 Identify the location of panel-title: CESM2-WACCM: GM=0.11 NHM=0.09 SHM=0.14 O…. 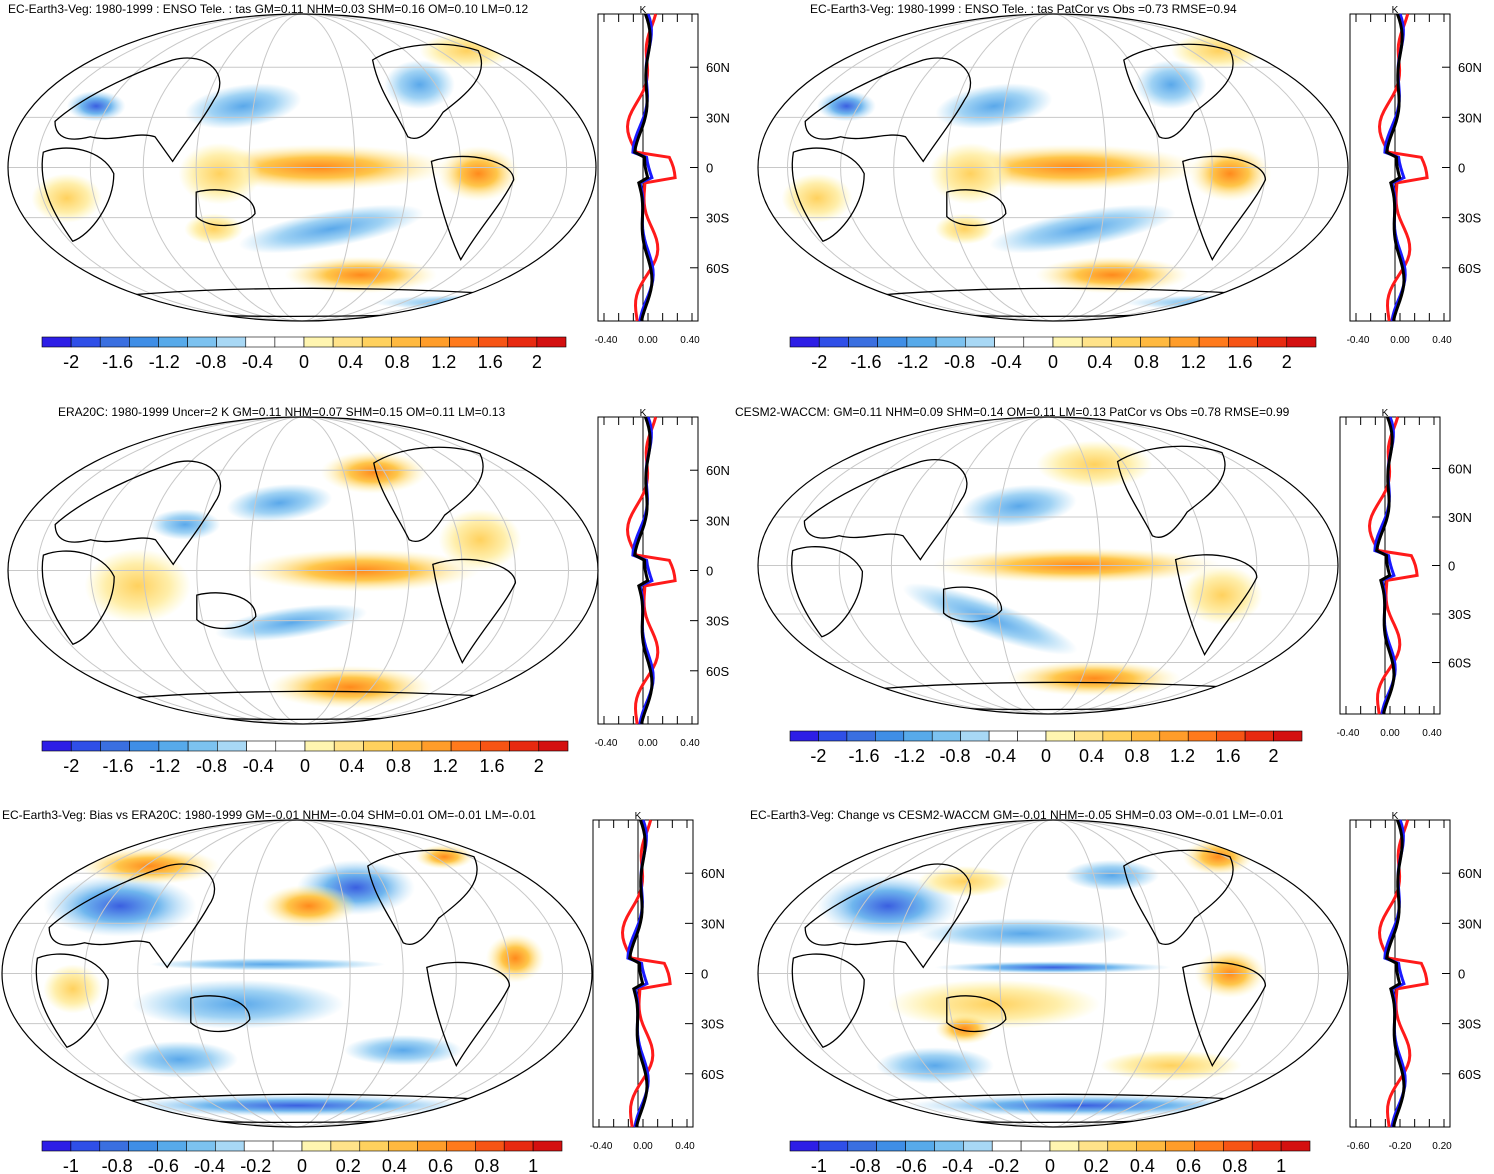
(1012, 412).